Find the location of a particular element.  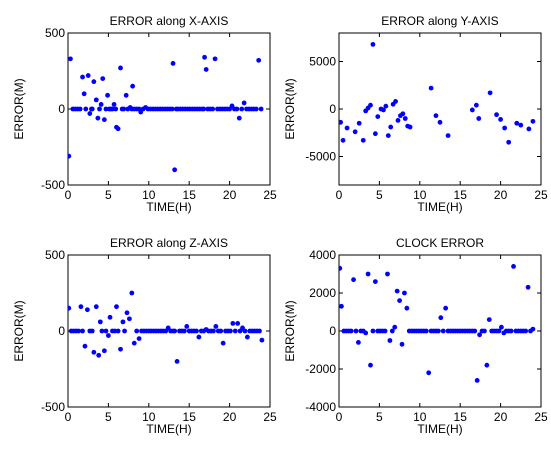

y-tick-label: 500 is located at coordinates (55, 255).